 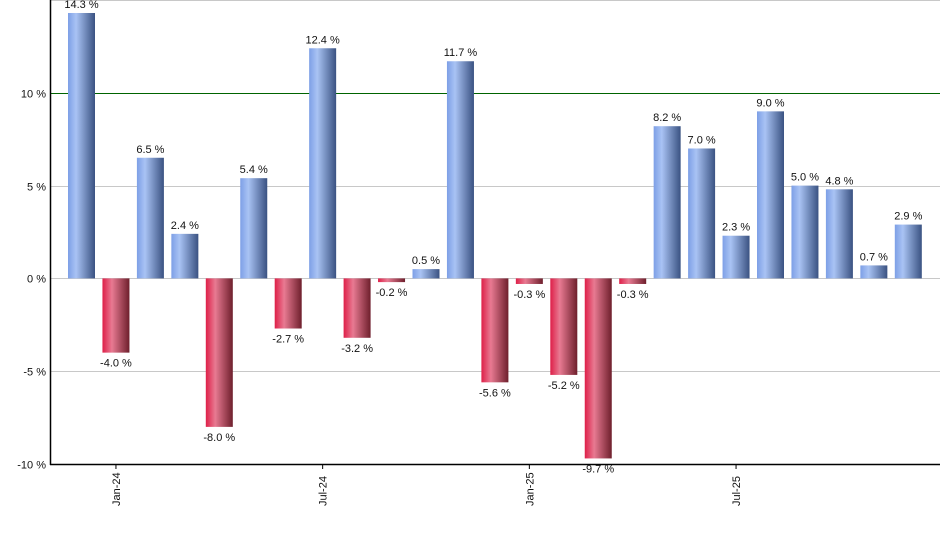 What do you see at coordinates (33, 95) in the screenshot?
I see `y-tick-label: 10 %` at bounding box center [33, 95].